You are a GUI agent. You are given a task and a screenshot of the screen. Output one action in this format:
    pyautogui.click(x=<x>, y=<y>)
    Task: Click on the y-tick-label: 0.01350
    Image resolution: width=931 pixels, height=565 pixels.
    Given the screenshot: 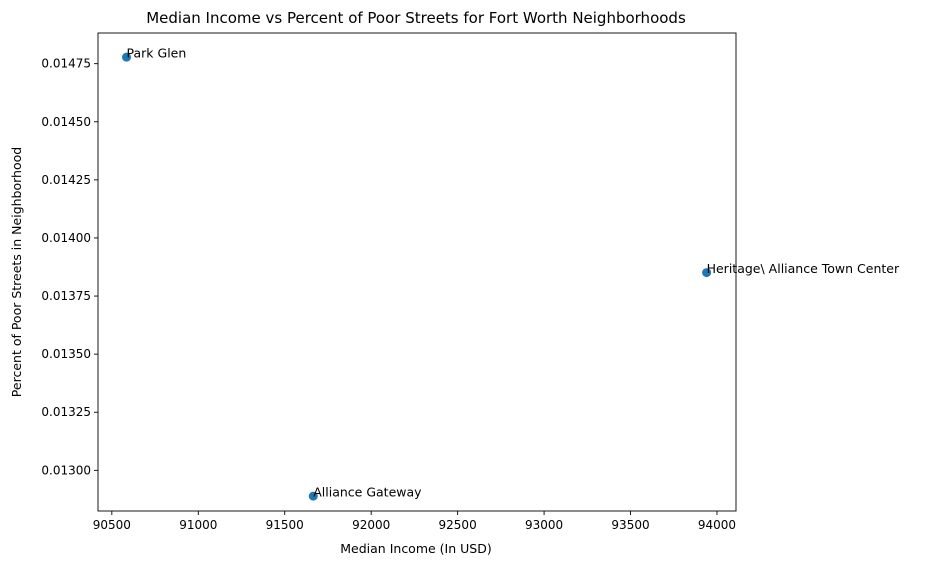 What is the action you would take?
    pyautogui.click(x=66, y=354)
    